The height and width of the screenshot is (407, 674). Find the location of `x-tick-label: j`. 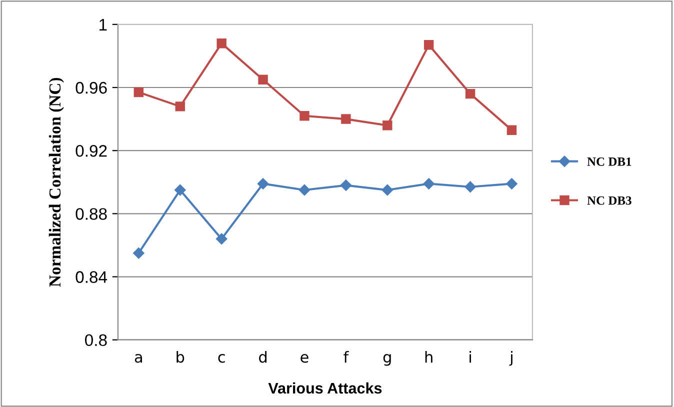

x-tick-label: j is located at coordinates (510, 358).